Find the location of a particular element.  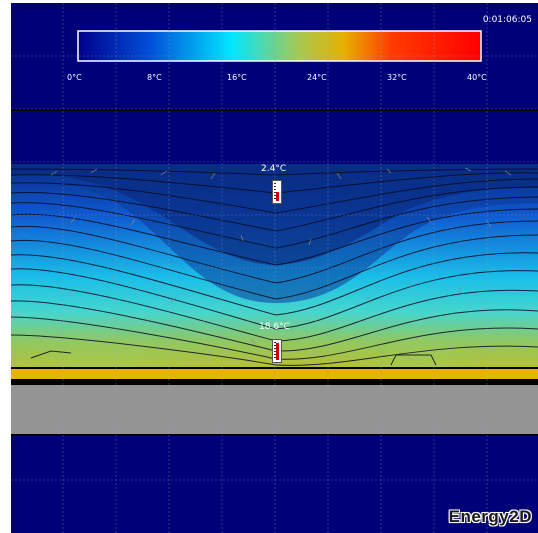

ground-block is located at coordinates (274, 409).